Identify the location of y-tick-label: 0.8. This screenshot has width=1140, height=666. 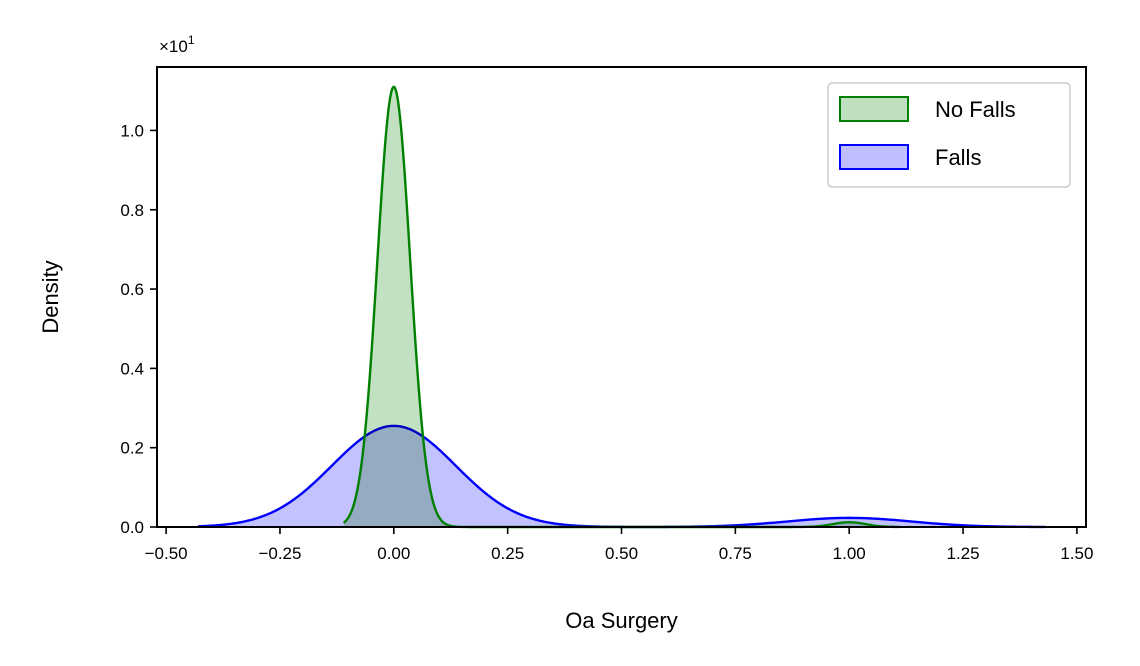
(132, 210).